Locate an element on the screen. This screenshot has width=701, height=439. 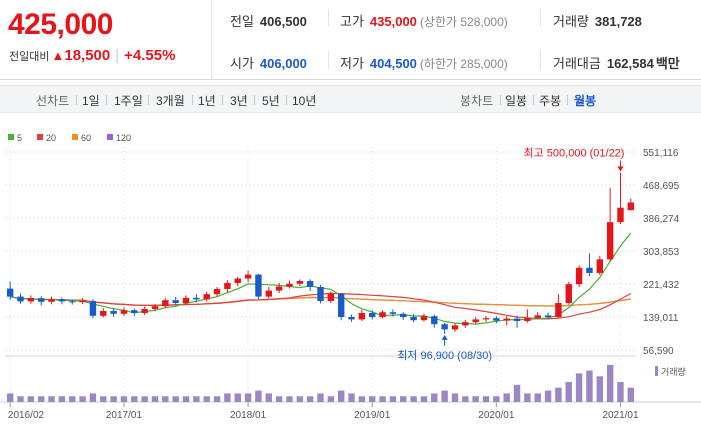
daily-candle-button: 일봉 is located at coordinates (516, 101).